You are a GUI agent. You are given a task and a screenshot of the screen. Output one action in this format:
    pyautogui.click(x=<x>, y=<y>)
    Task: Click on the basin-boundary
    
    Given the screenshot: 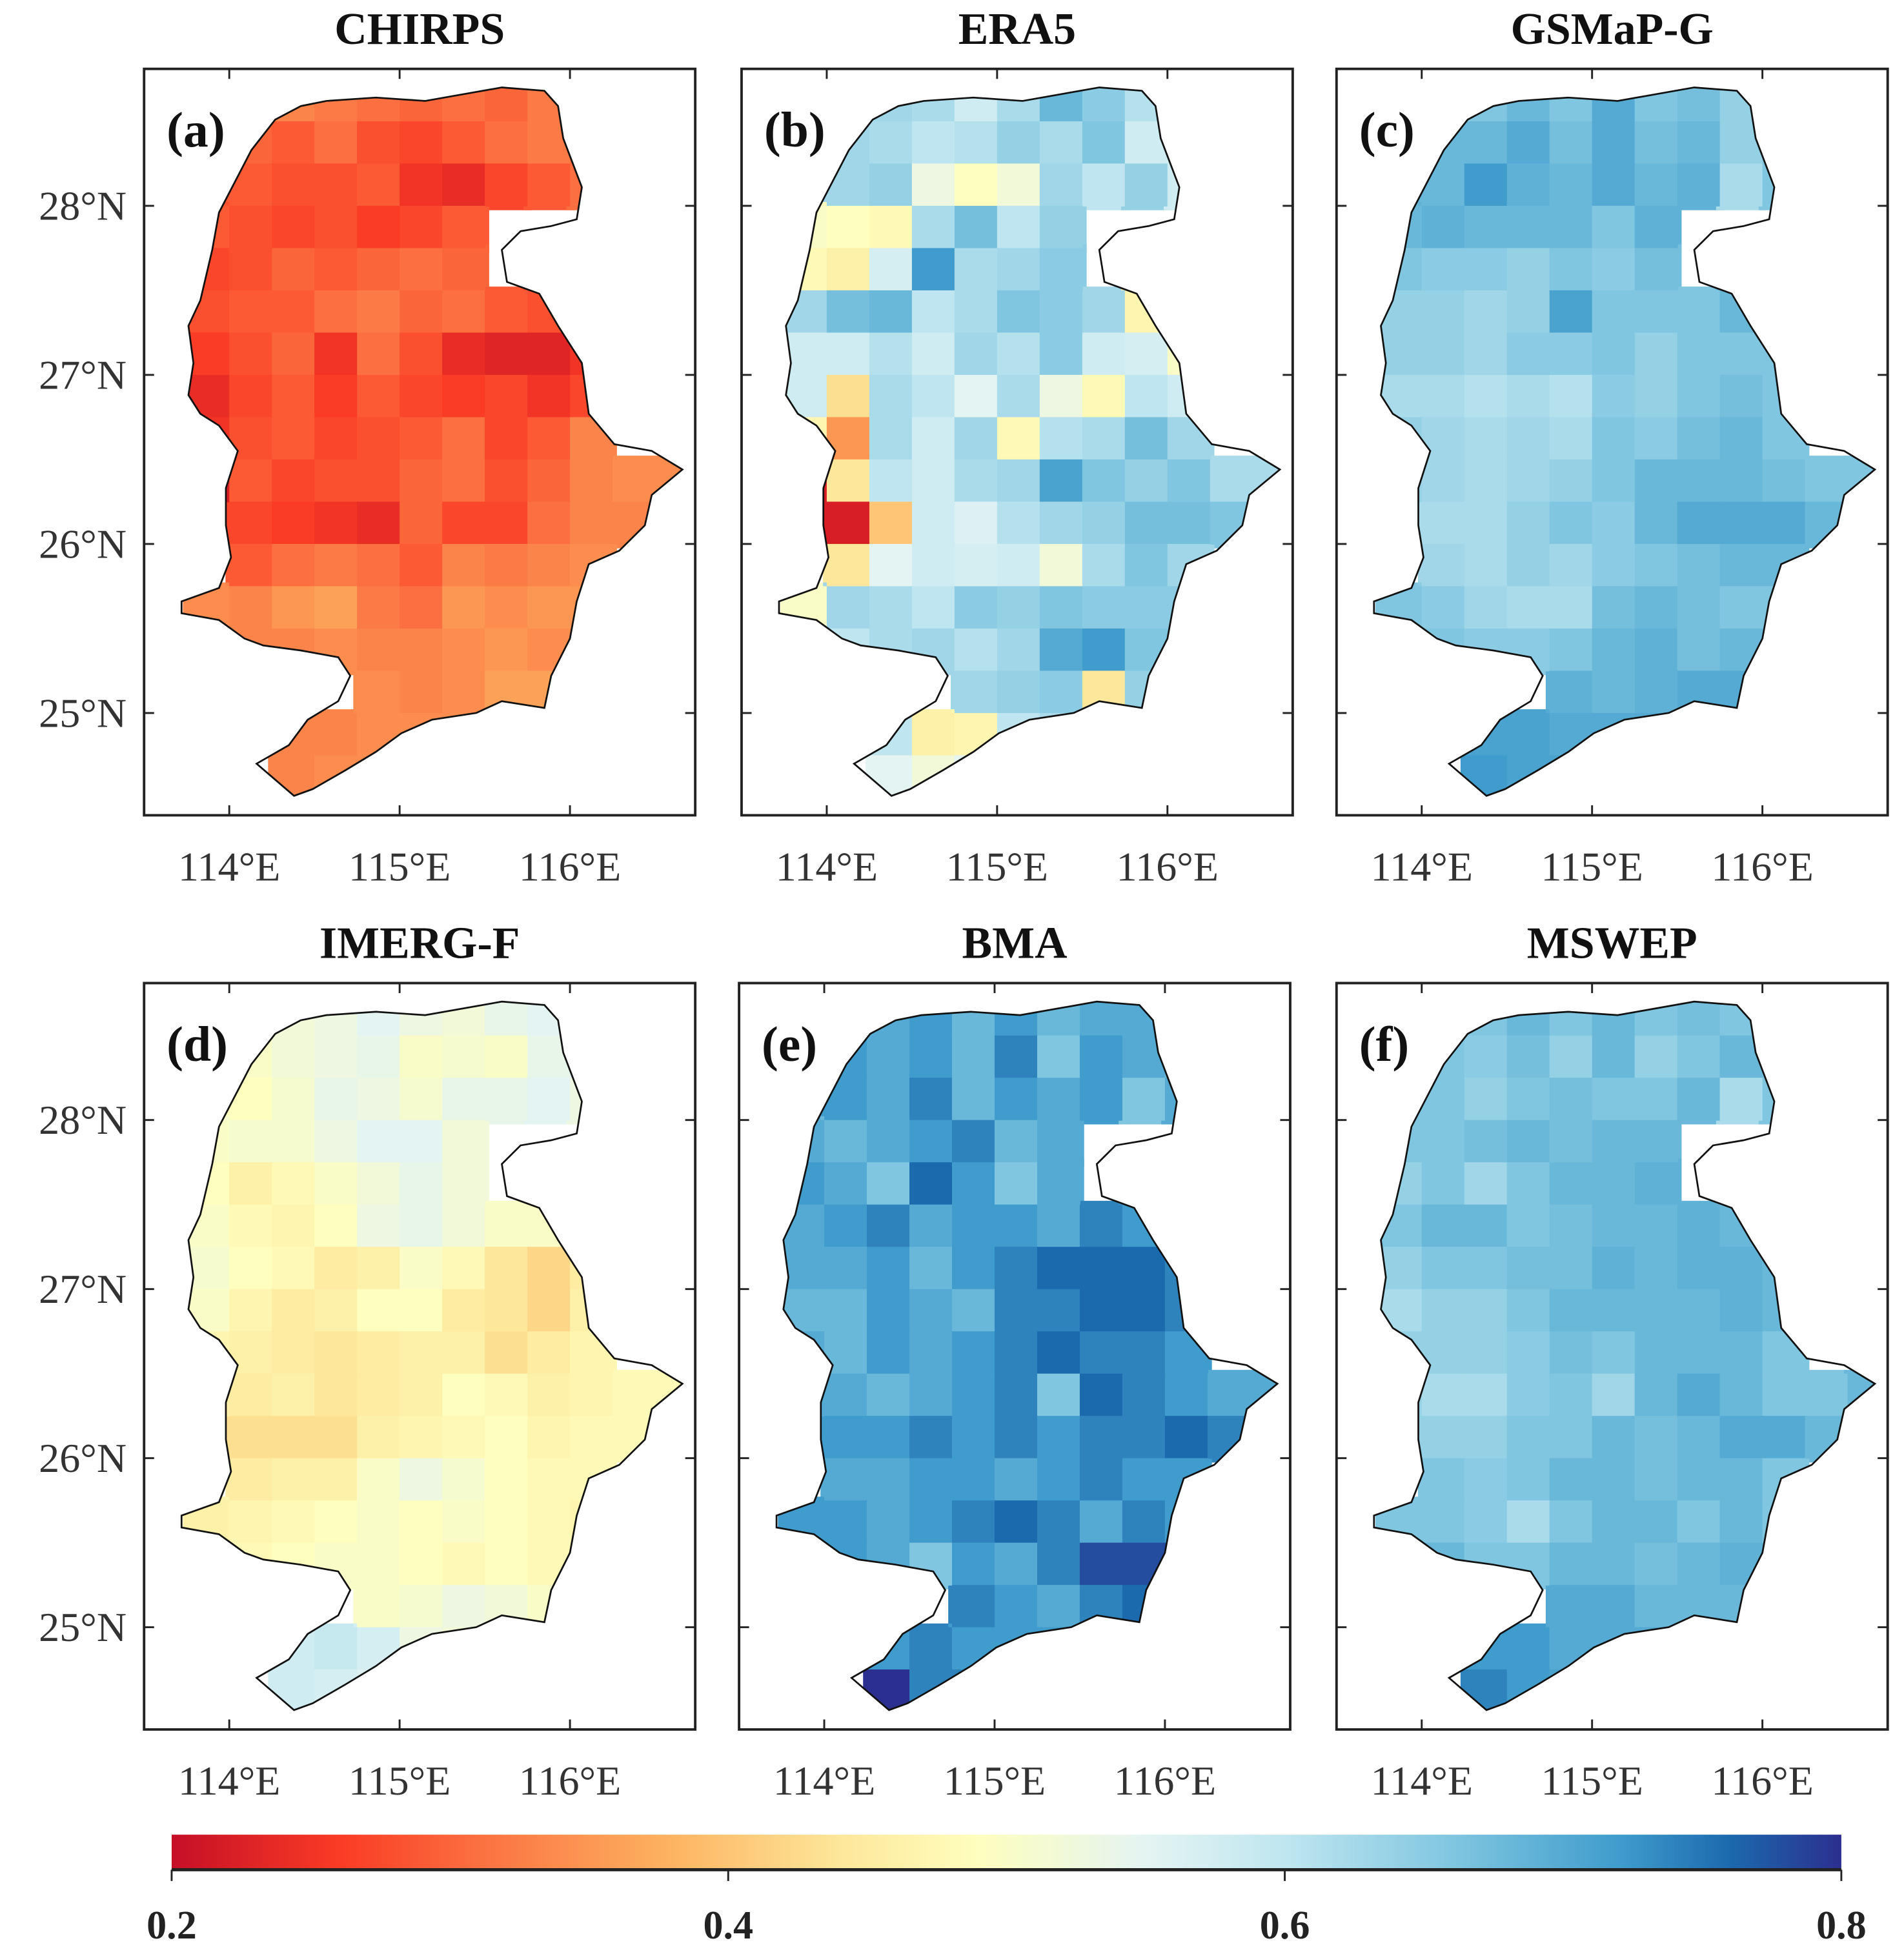 What is the action you would take?
    pyautogui.click(x=1027, y=1355)
    